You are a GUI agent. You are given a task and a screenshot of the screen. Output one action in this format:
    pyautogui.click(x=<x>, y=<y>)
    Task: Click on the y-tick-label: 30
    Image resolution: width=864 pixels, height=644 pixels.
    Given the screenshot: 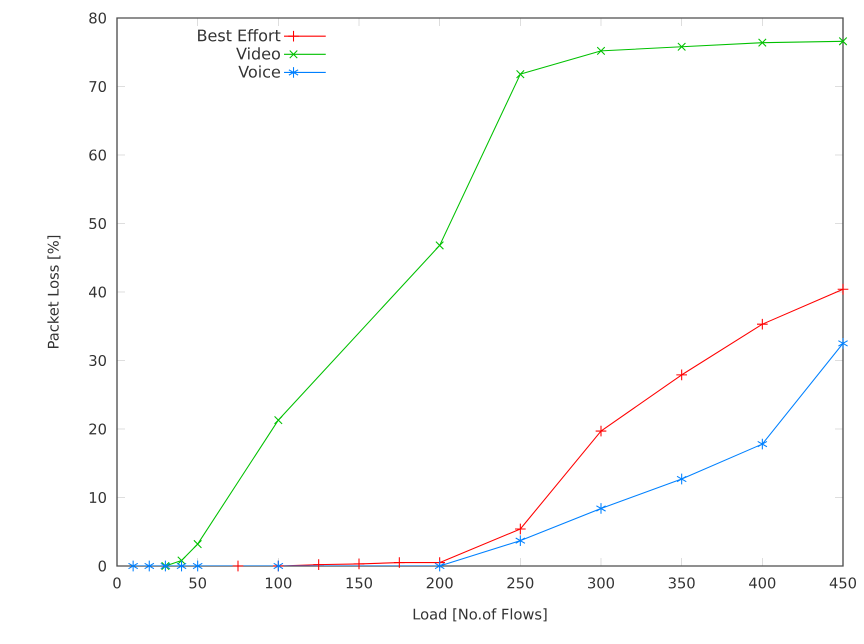 What is the action you would take?
    pyautogui.click(x=97, y=360)
    